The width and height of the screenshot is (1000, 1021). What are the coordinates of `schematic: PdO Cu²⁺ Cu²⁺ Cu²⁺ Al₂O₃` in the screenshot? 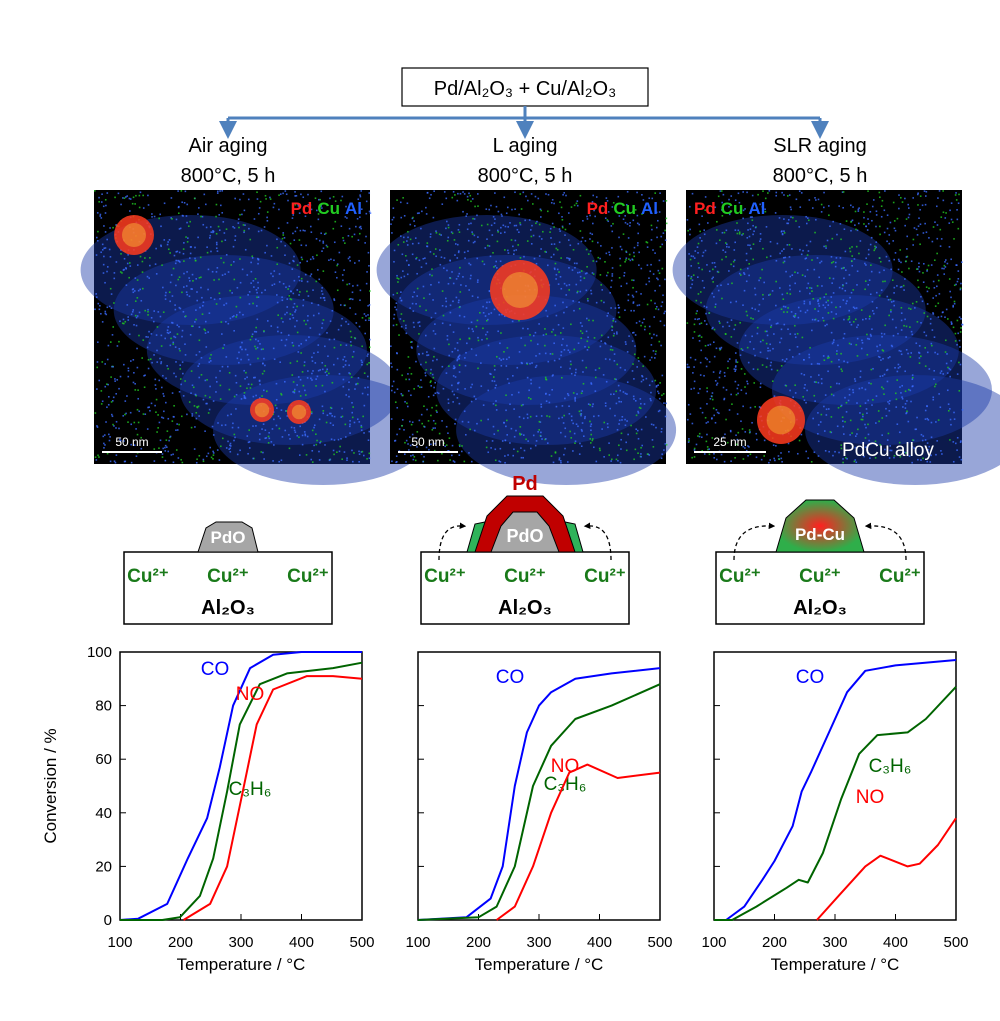 It's located at (228, 573).